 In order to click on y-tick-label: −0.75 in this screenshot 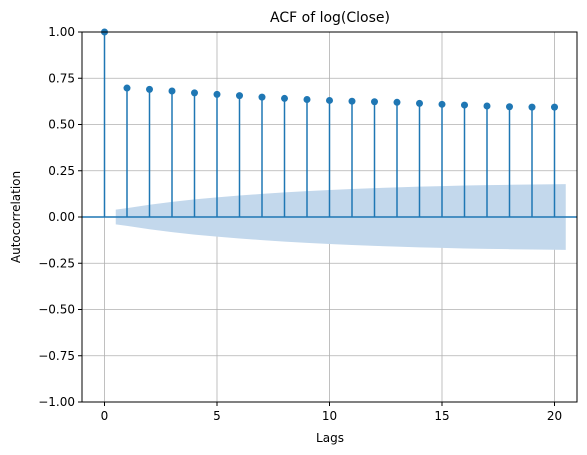, I will do `click(56, 356)`.